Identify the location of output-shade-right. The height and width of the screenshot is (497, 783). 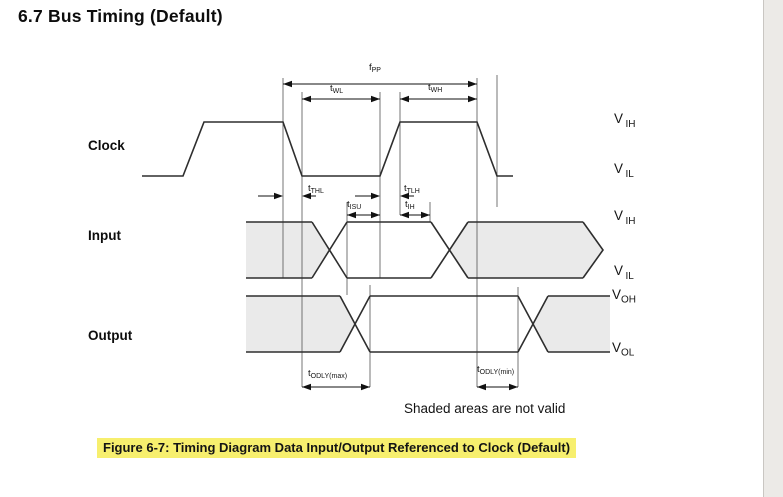
(571, 324).